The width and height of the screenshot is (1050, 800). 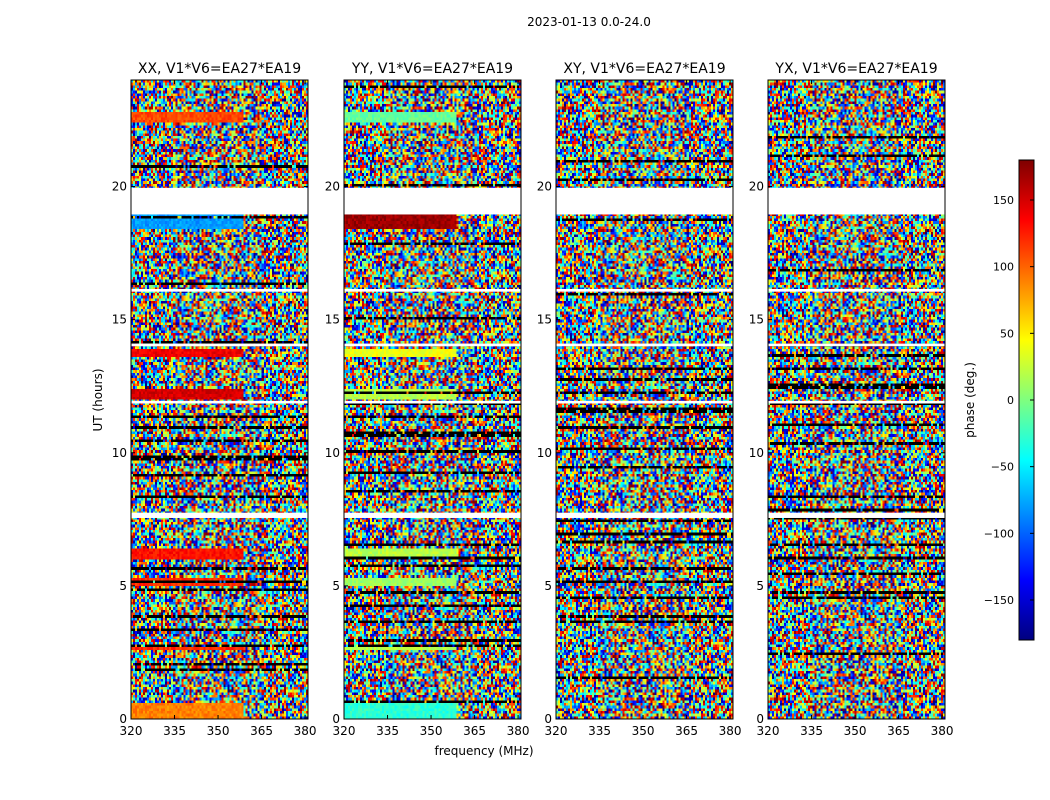 What do you see at coordinates (1003, 267) in the screenshot?
I see `colorbar-tick-label: 100` at bounding box center [1003, 267].